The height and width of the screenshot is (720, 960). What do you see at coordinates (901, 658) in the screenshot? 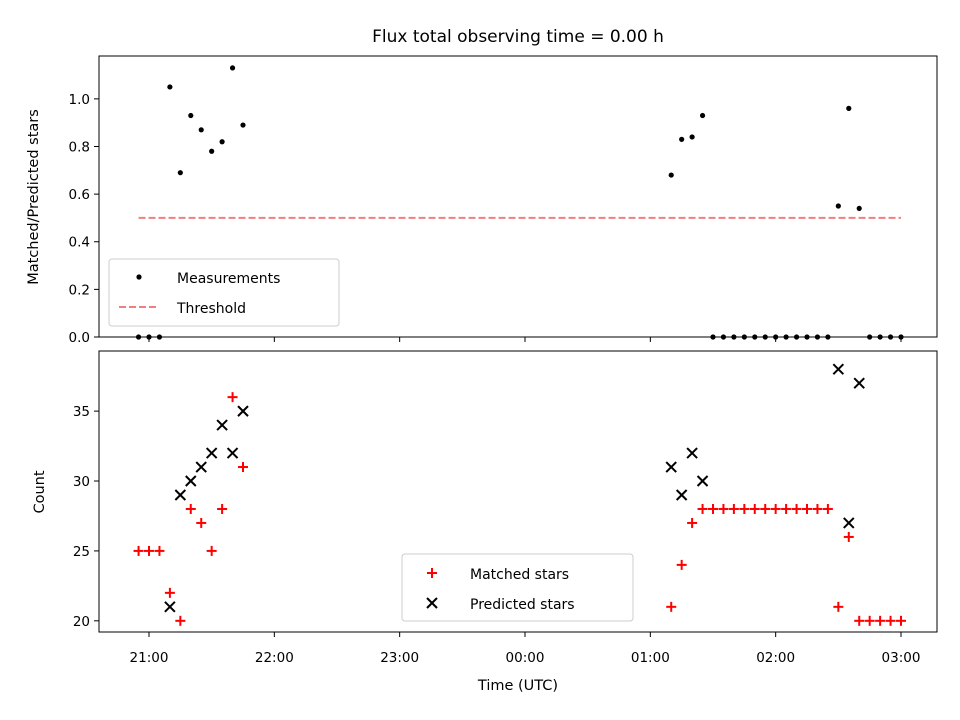
I see `x-tick-label: 03:00` at bounding box center [901, 658].